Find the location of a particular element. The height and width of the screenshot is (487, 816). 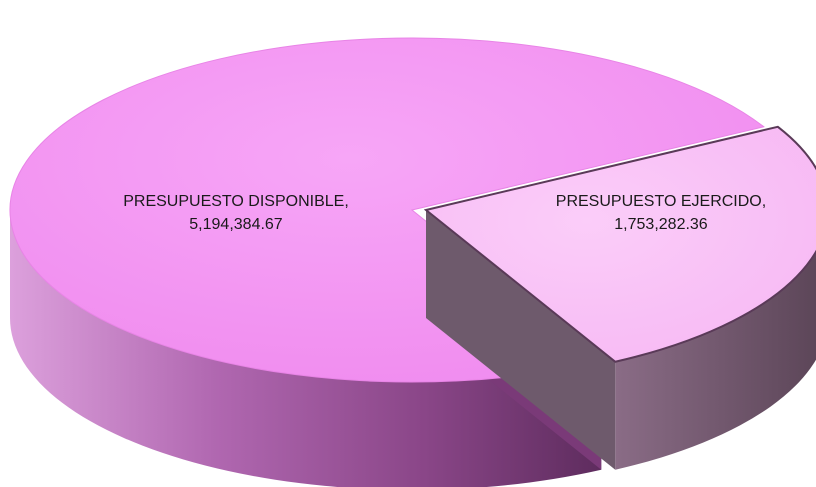

data-label-category: PRESUPUESTO EJERCIDO, is located at coordinates (661, 201).